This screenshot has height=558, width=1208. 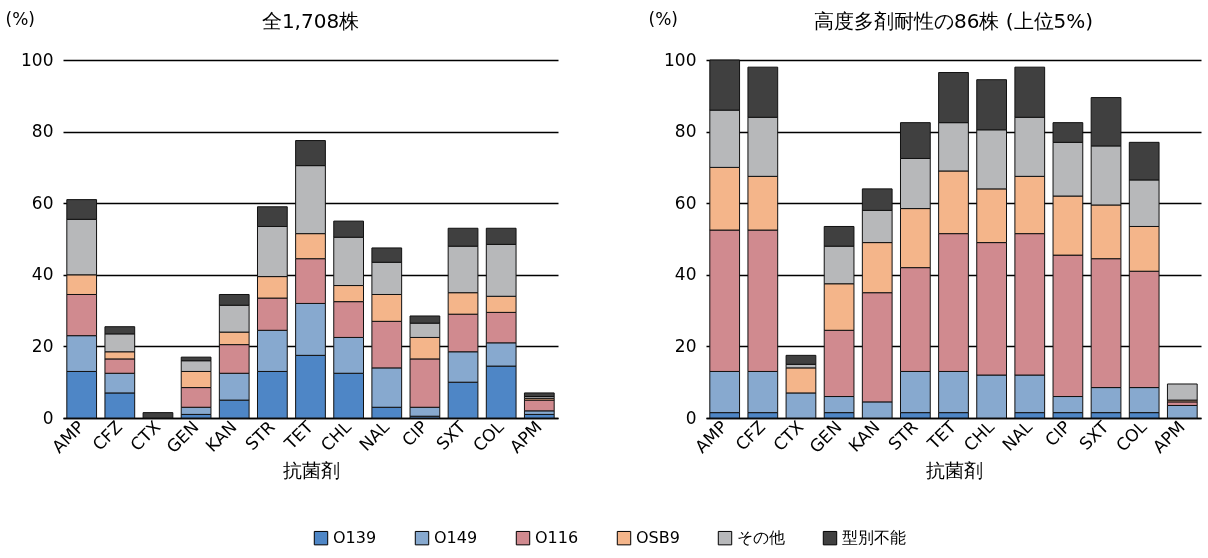 I want to click on chart-title: 高度多剤耐性の86株 (上位5%), so click(x=953, y=21).